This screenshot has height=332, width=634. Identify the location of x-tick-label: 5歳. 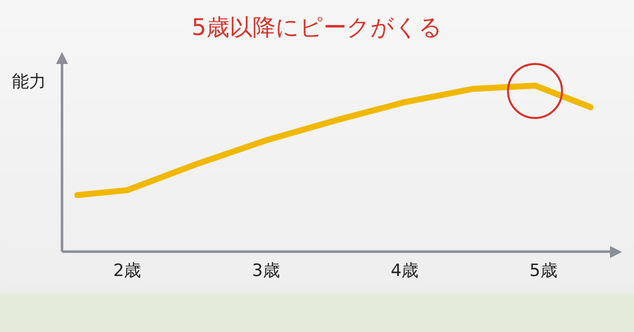
(543, 271).